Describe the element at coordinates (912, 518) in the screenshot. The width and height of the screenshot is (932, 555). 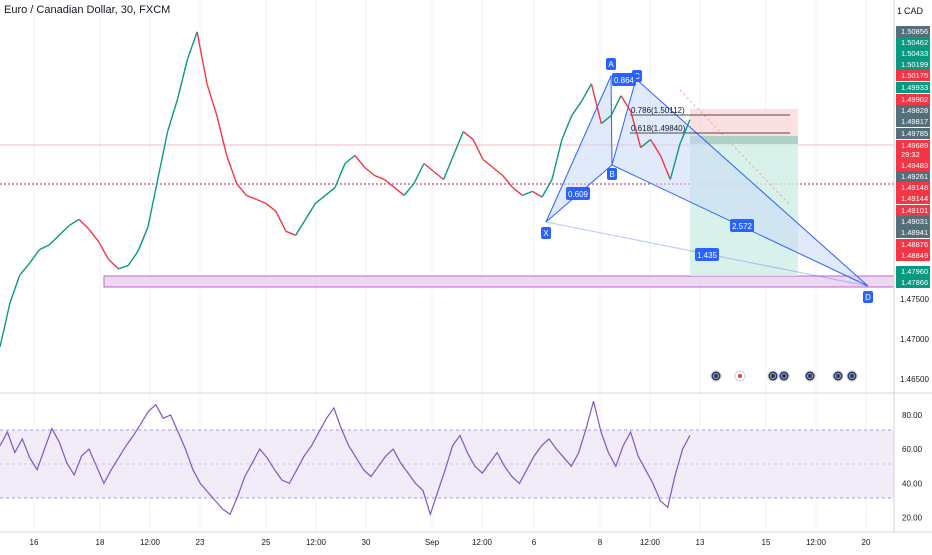
I see `rsi-tick-label: 20.00` at that location.